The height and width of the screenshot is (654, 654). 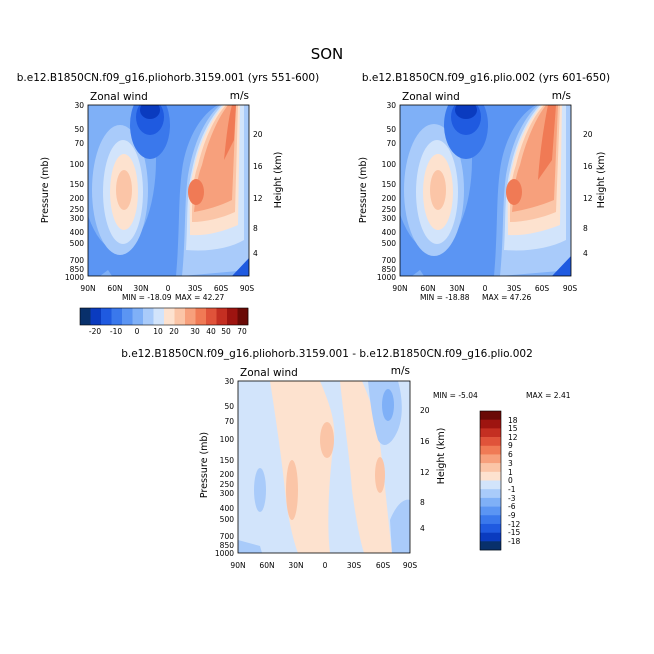 I want to click on colorbar-diff-label: 15, so click(x=513, y=428).